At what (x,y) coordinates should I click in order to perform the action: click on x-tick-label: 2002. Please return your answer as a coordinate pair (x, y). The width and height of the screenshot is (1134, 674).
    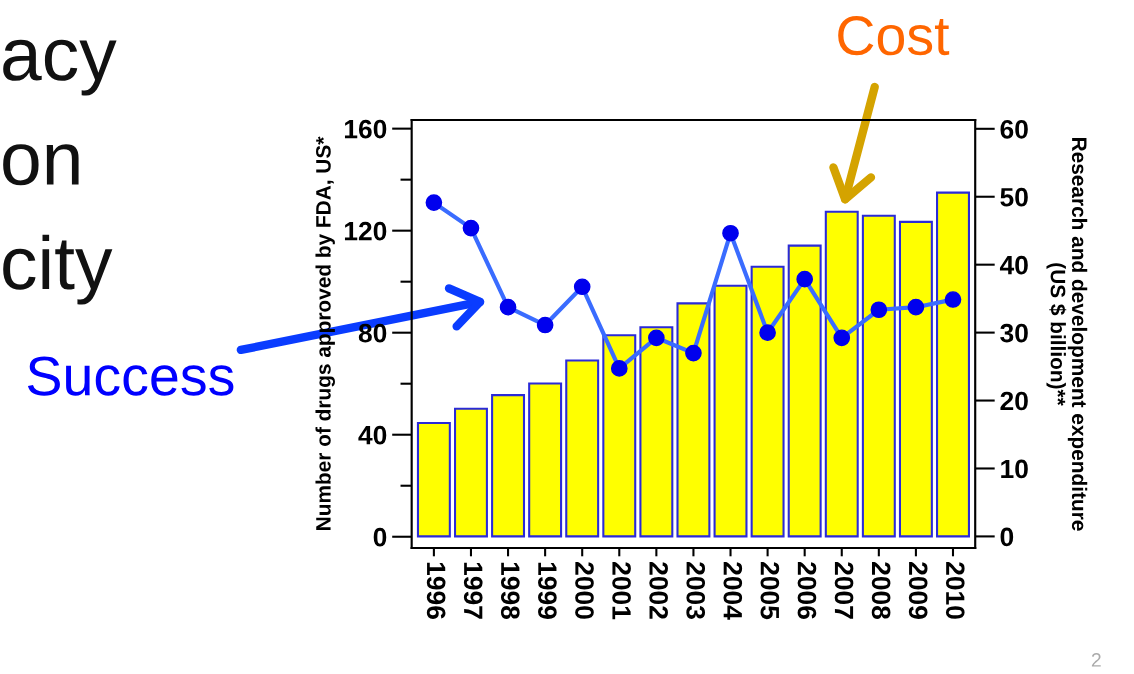
    Looking at the image, I should click on (658, 590).